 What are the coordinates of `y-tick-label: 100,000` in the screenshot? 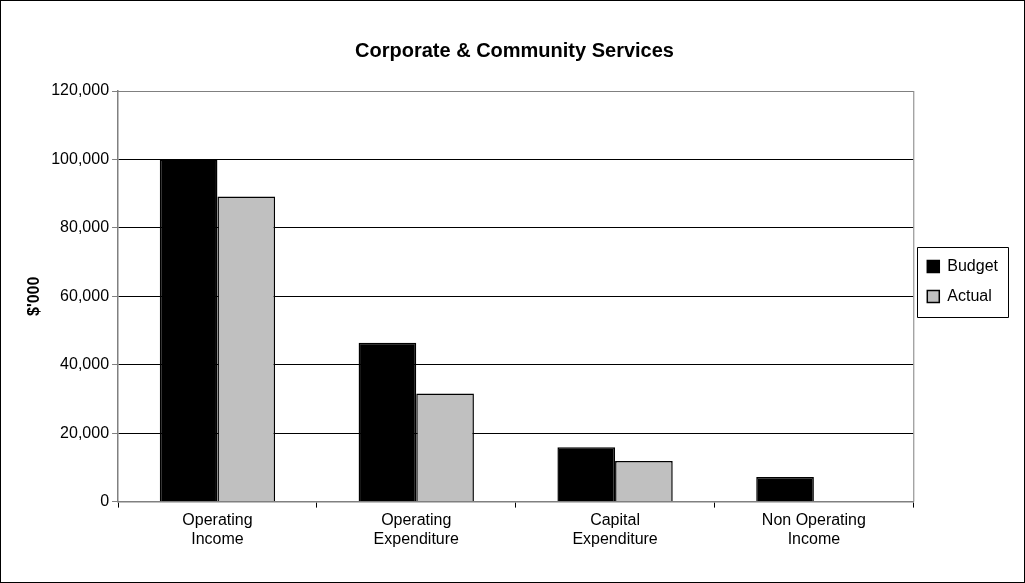 It's located at (80, 158).